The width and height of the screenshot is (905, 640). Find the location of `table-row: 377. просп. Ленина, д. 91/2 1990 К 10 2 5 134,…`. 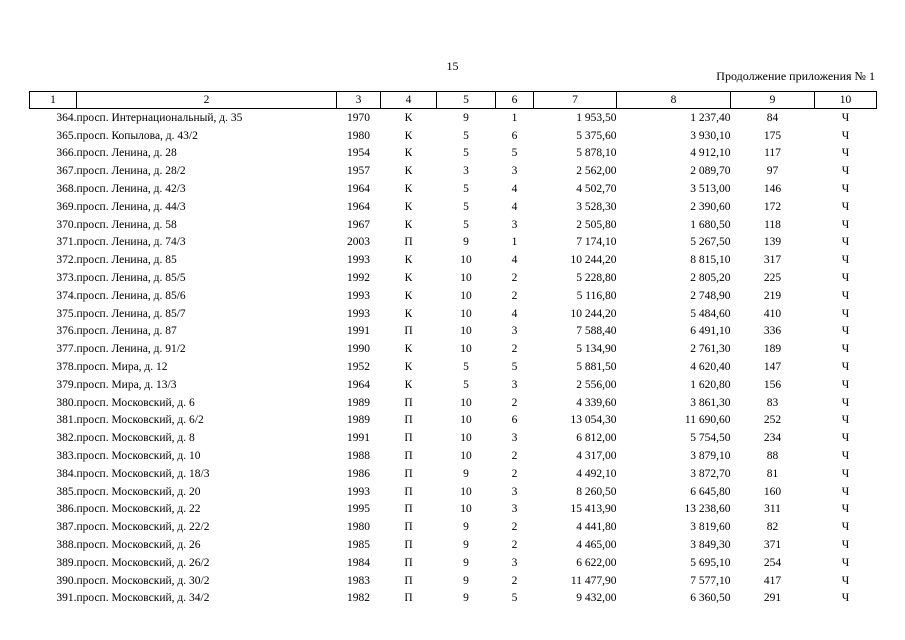

table-row: 377. просп. Ленина, д. 91/2 1990 К 10 2 5 134,… is located at coordinates (453, 349).